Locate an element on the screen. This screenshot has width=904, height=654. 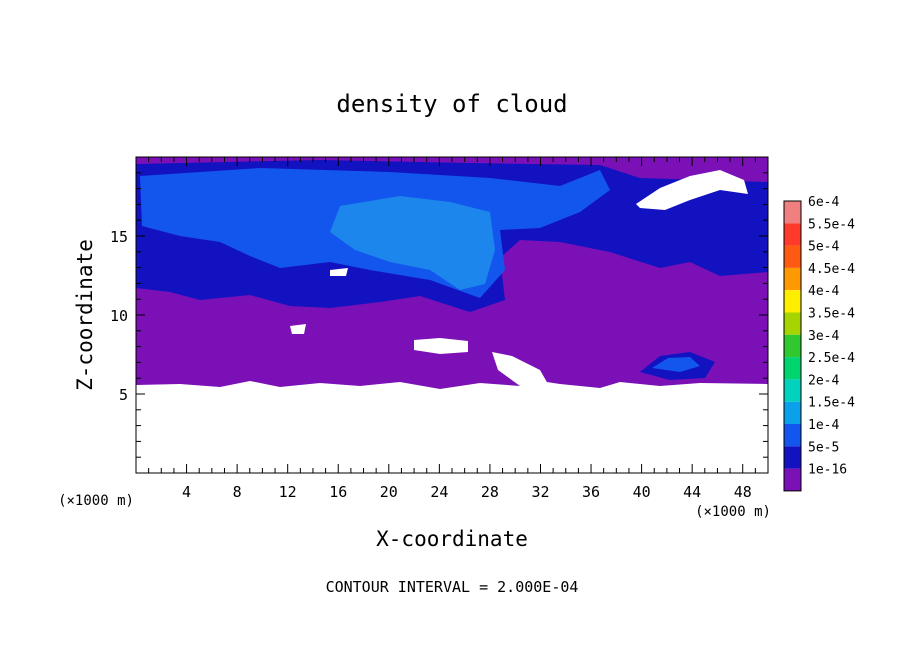
x-tick-label: 36 is located at coordinates (591, 492).